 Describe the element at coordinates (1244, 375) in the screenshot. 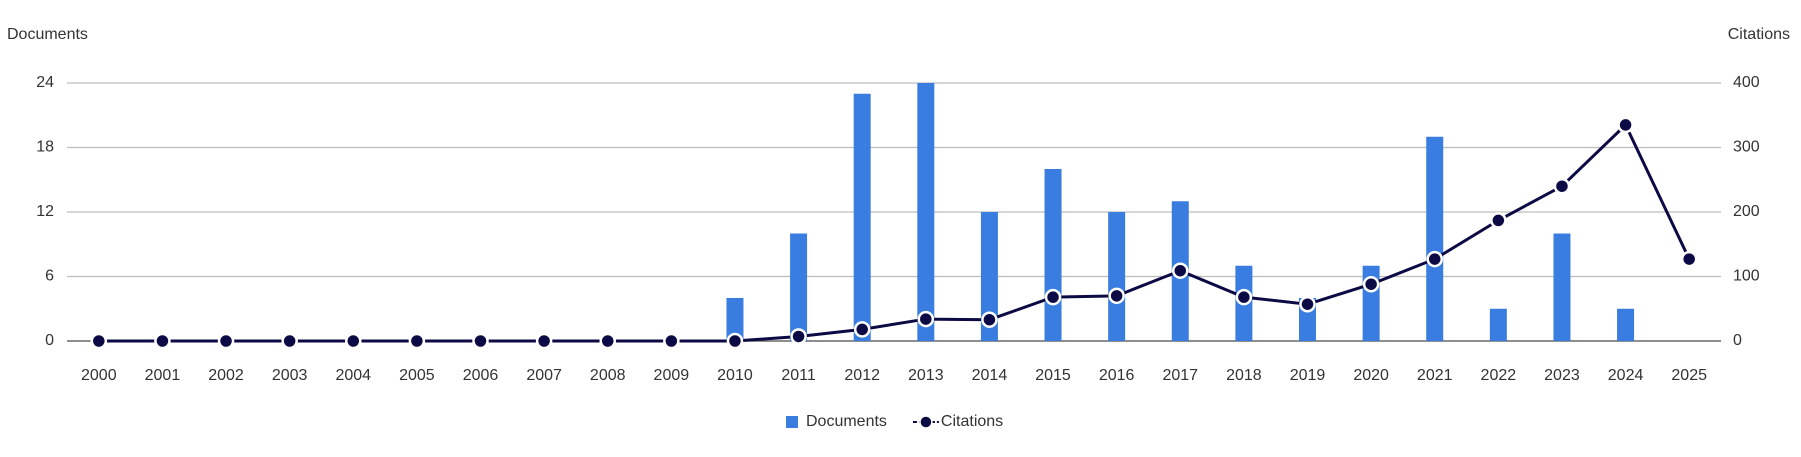

I see `x-tick-label: 2018` at that location.